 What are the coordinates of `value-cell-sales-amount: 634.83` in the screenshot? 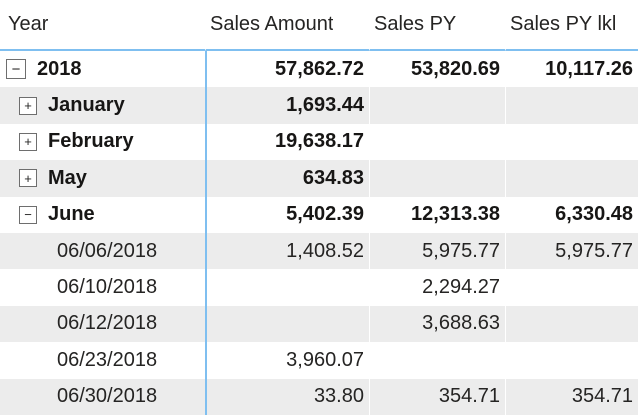 It's located at (287, 178).